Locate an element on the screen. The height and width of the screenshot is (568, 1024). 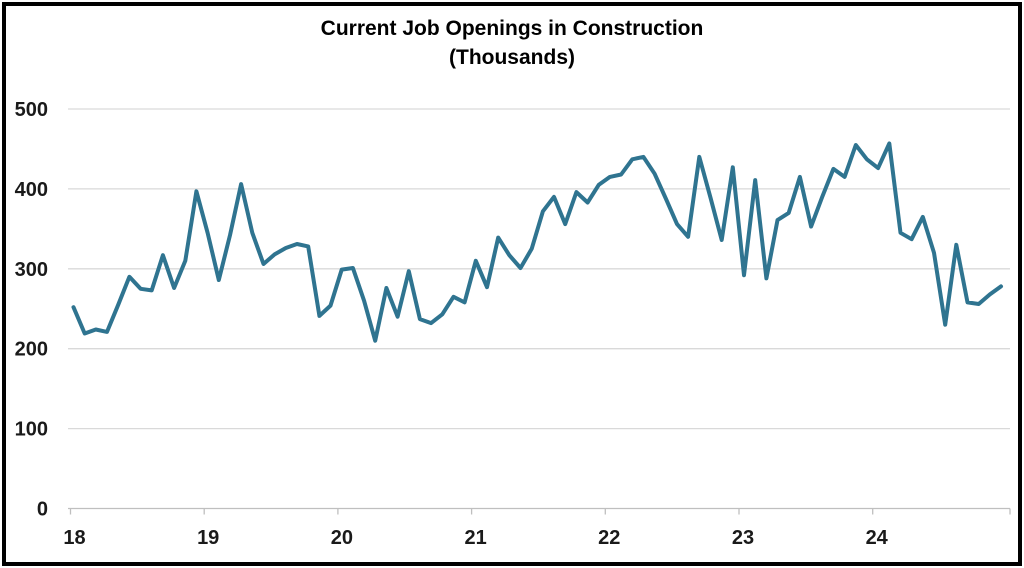
x-tick-label-18: 18 is located at coordinates (74, 538).